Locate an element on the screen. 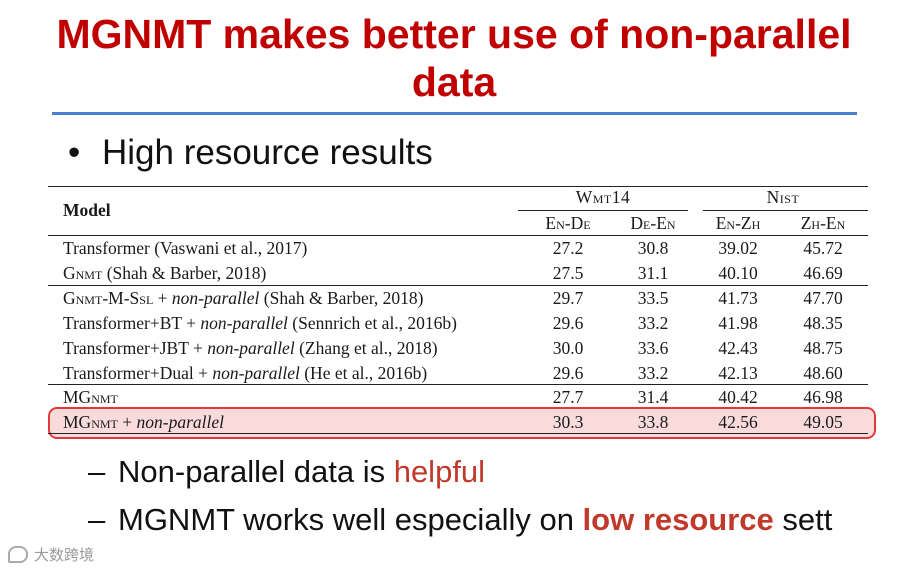 The height and width of the screenshot is (571, 908). model-name-cell: Gnmt (Shah & Barber, 2018) is located at coordinates (164, 273).